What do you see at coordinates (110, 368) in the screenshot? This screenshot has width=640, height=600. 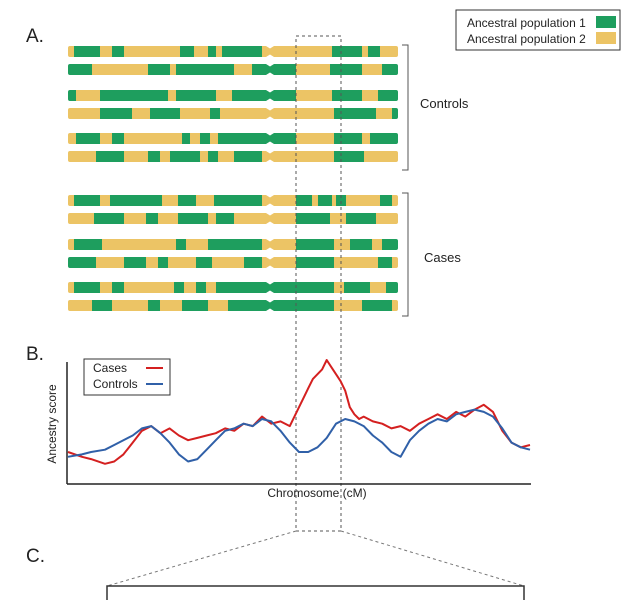 I see `chart-legend-label-cases: Cases` at bounding box center [110, 368].